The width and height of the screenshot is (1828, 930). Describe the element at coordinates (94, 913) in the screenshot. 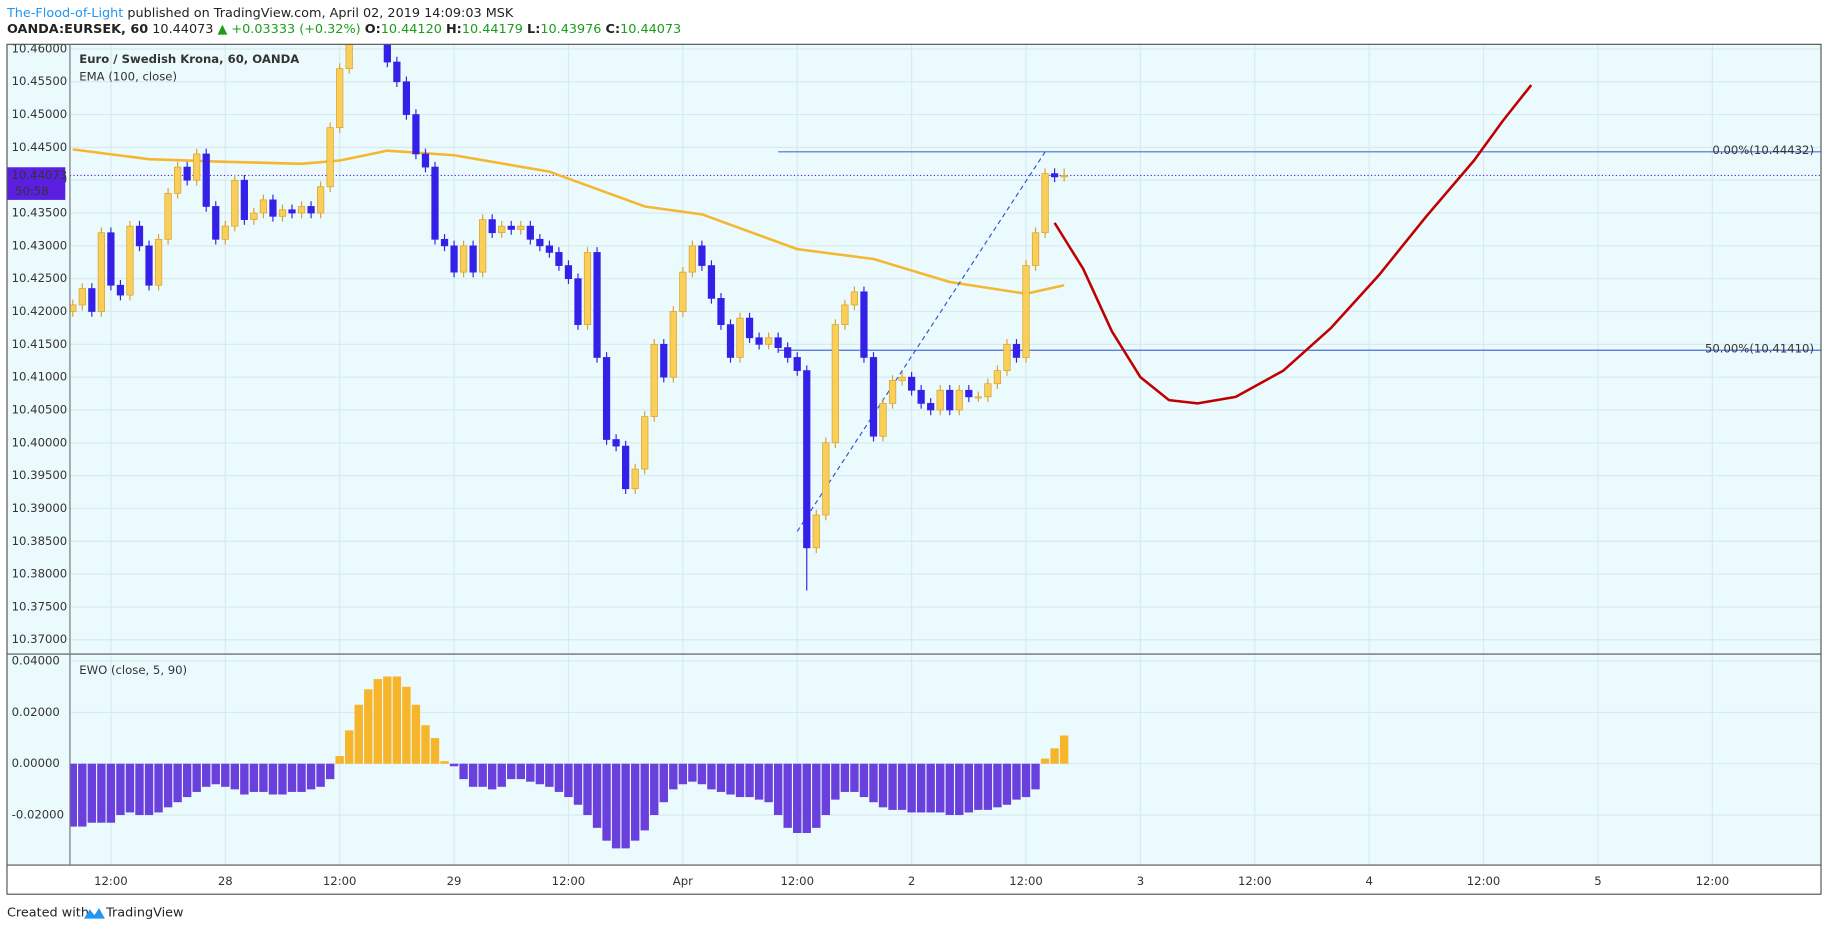

I see `brand-logo` at that location.